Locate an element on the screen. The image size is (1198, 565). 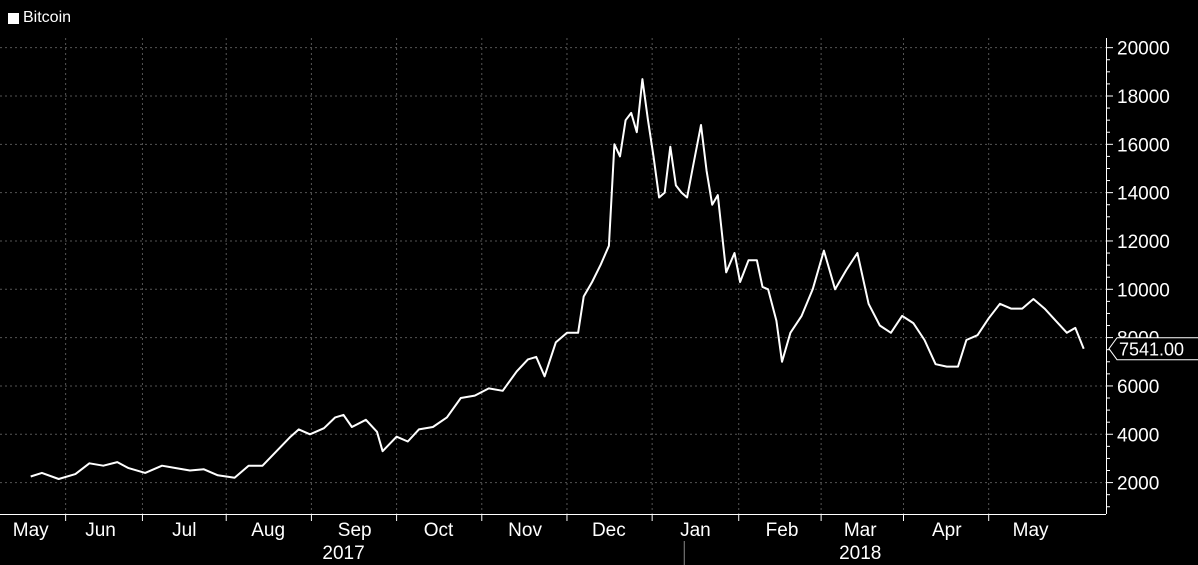
legend-label: Bitcoin is located at coordinates (47, 17).